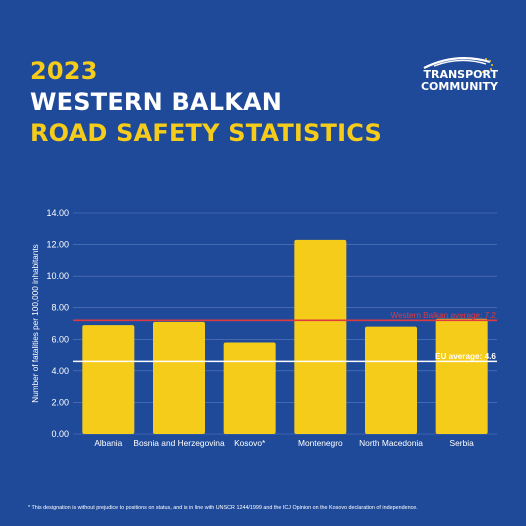 The width and height of the screenshot is (526, 526). What do you see at coordinates (60, 339) in the screenshot?
I see `y-tick-label-3: 6.00` at bounding box center [60, 339].